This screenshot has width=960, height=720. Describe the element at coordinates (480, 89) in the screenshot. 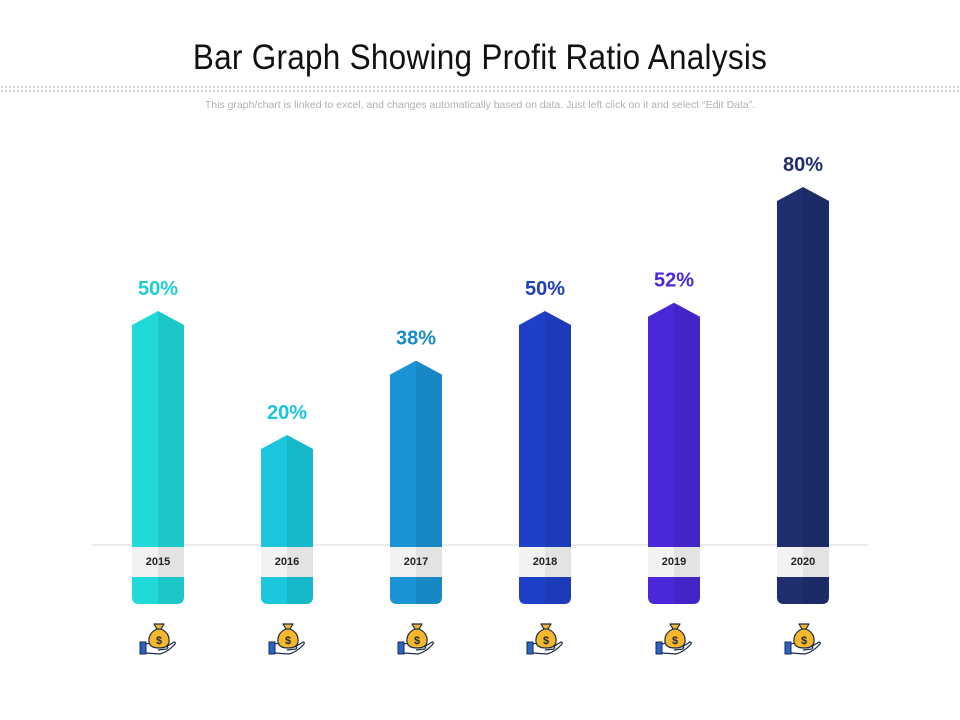

I see `dotted-divider` at that location.